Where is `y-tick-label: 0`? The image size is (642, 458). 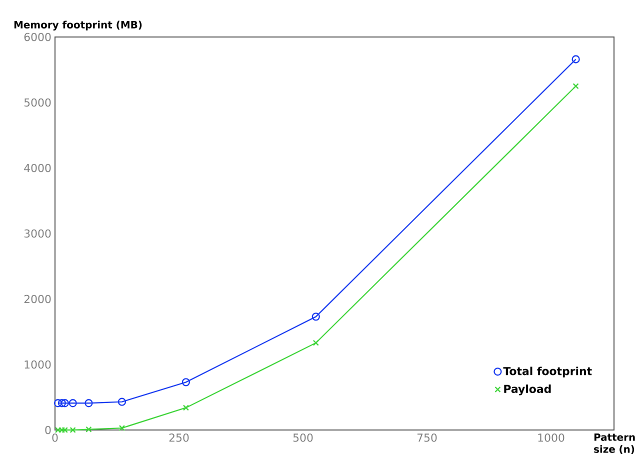
y-tick-label: 0 is located at coordinates (48, 430).